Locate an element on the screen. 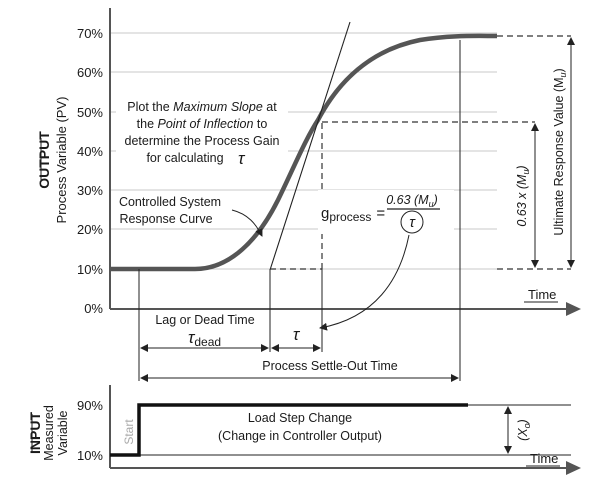 The image size is (599, 490). input-y-tick-90: 90% is located at coordinates (90, 405).